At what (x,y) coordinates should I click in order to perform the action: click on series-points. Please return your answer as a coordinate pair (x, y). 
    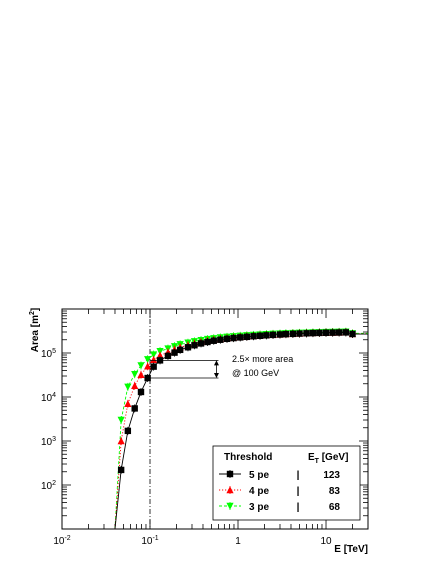
    Looking at the image, I should click on (237, 400).